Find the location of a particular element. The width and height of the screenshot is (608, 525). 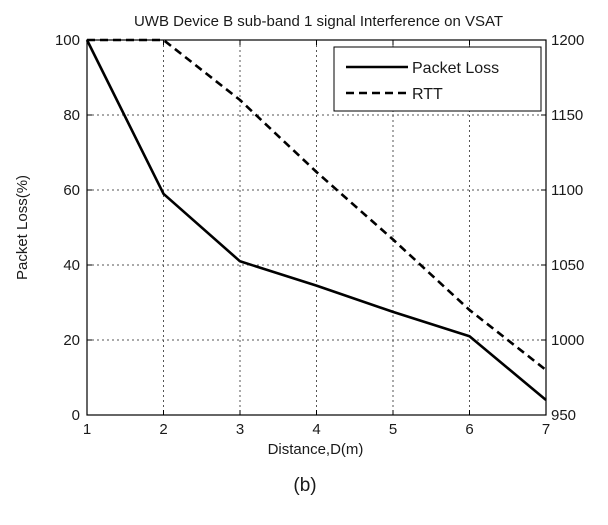

legend: Packet Loss RTT is located at coordinates (437, 79).